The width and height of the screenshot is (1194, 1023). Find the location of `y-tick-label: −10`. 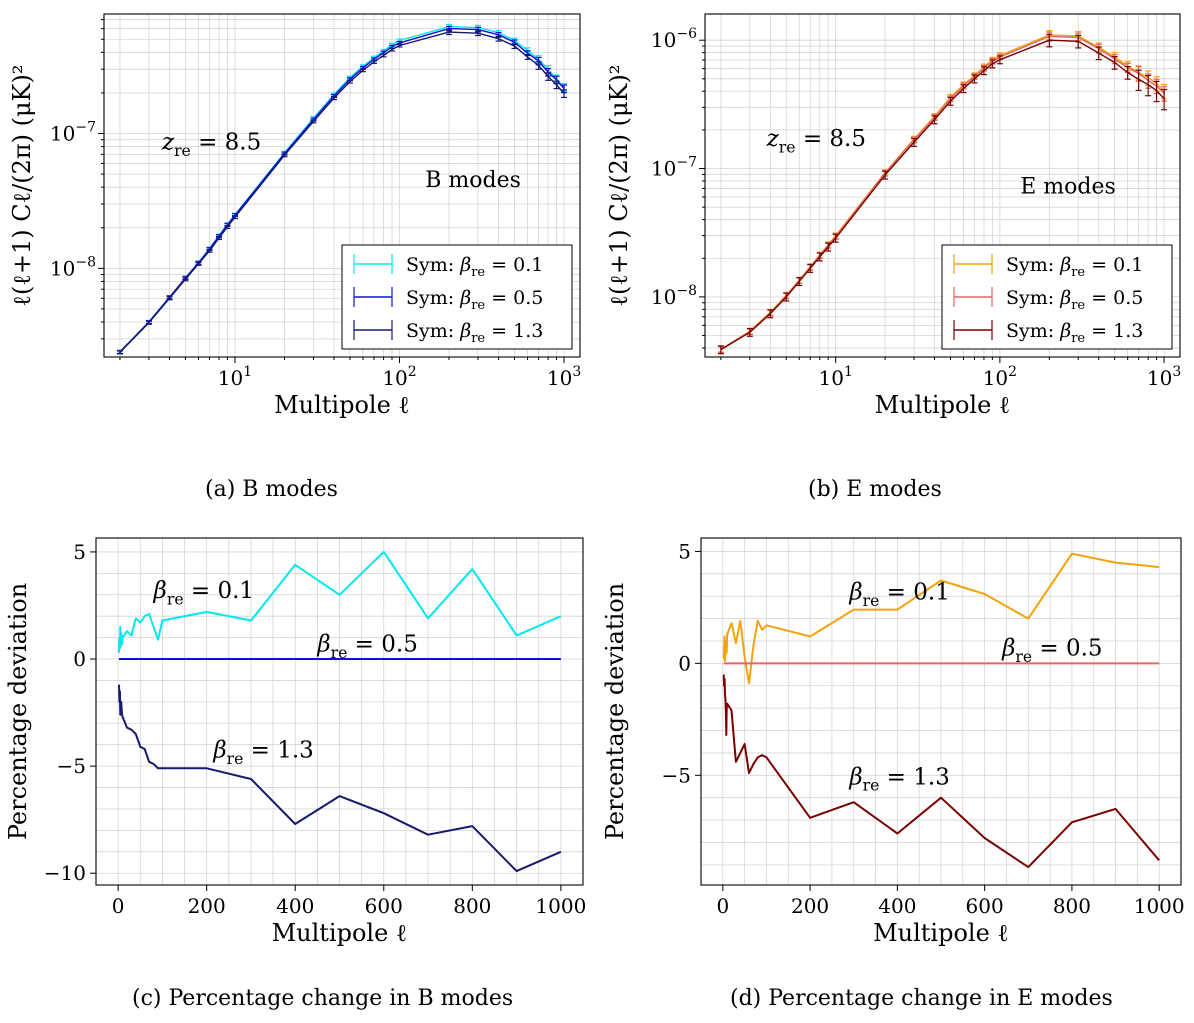

y-tick-label: −10 is located at coordinates (65, 873).